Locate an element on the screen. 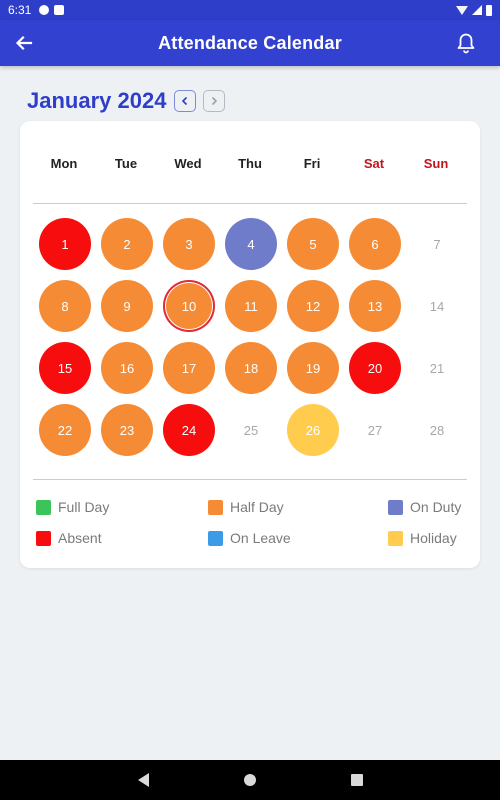 The height and width of the screenshot is (800, 500). nav-back-icon is located at coordinates (143, 780).